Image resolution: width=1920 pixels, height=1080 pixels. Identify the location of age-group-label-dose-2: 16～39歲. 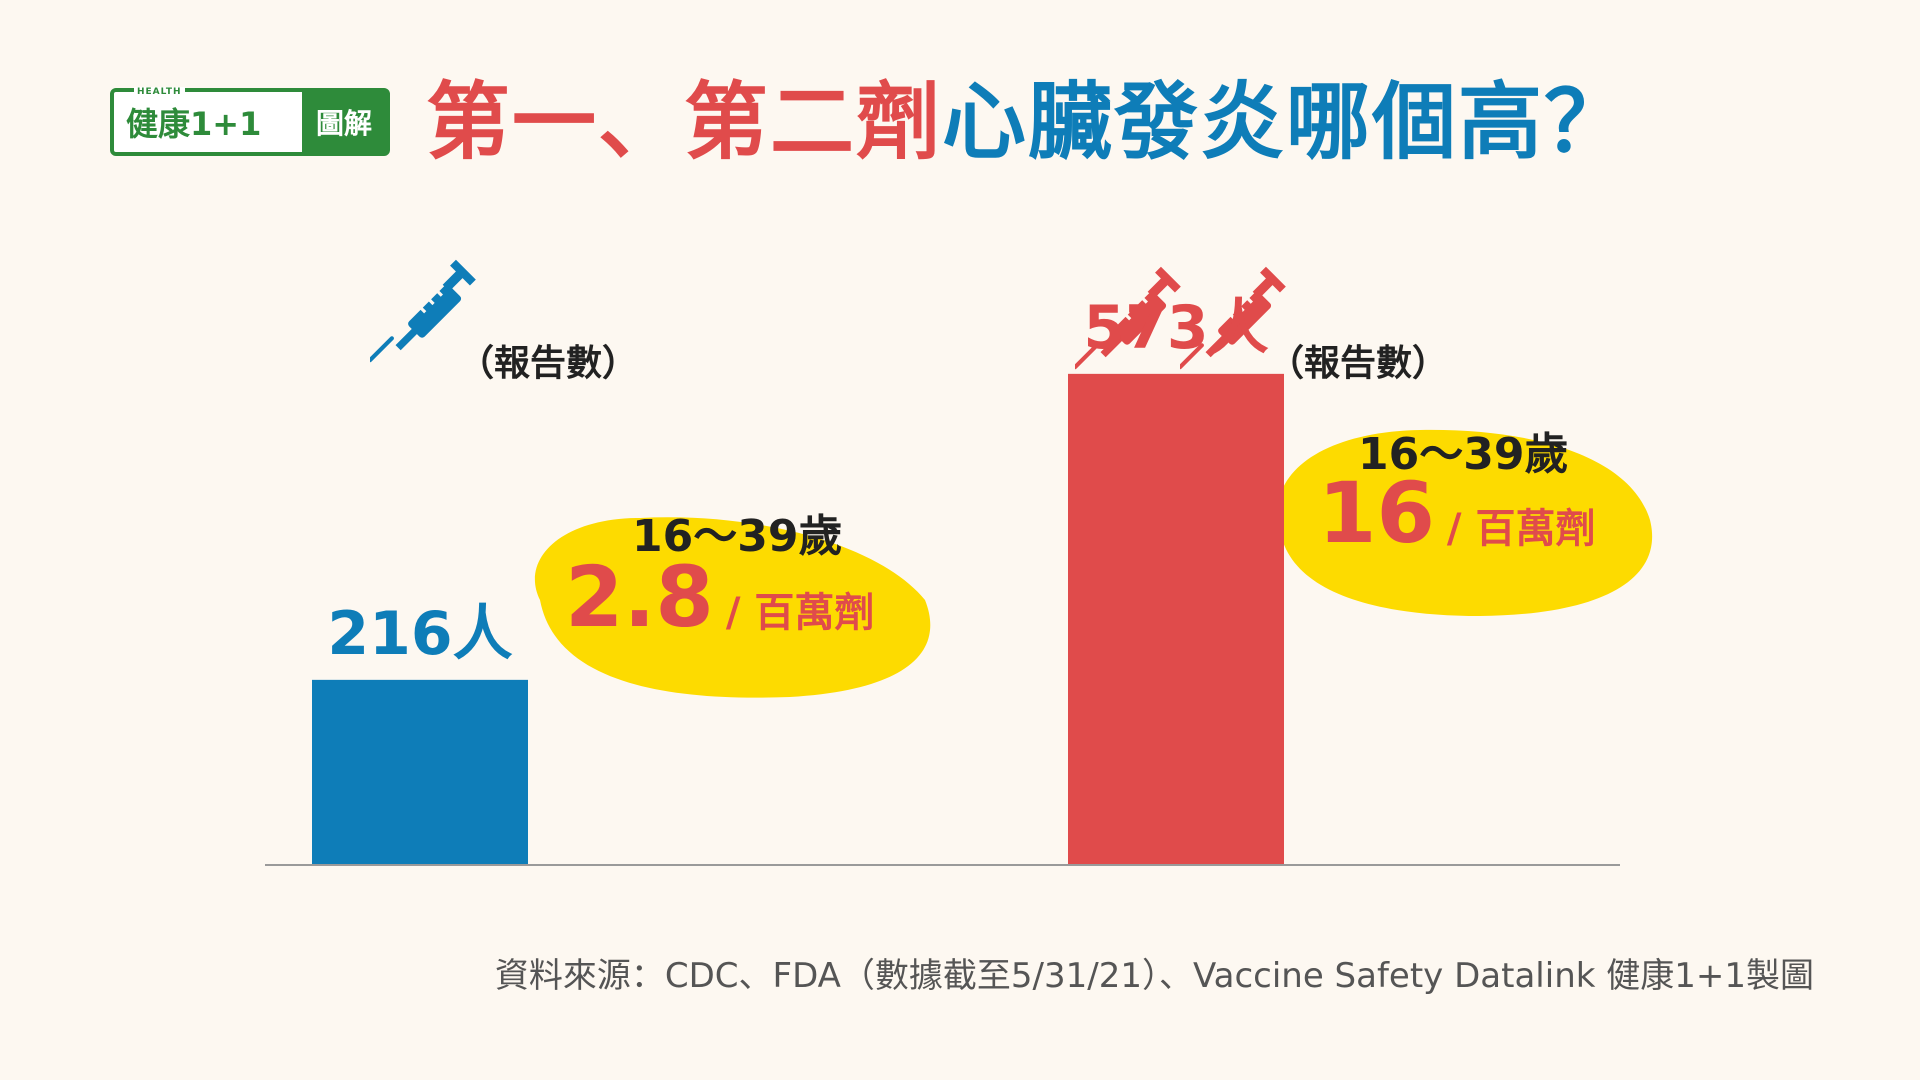
(1463, 454).